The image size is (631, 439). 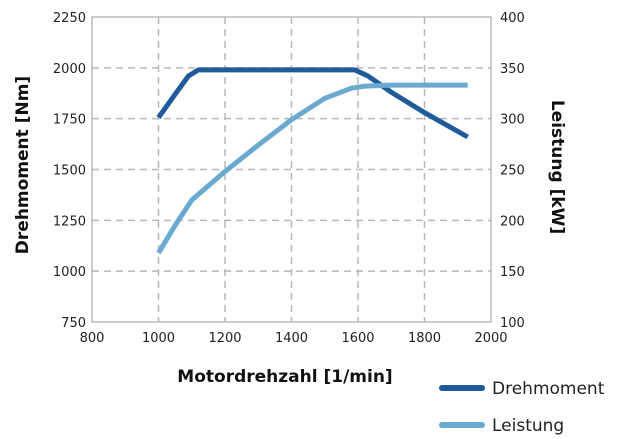 I want to click on legend: Drehmoment Leistung, so click(x=522, y=407).